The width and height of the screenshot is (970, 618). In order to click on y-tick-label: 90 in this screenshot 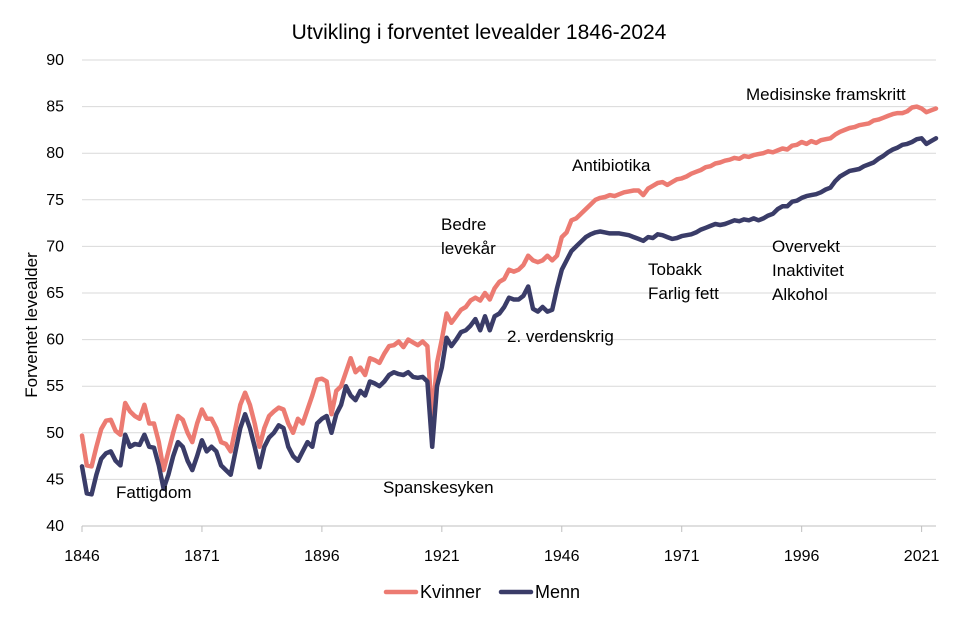, I will do `click(55, 60)`.